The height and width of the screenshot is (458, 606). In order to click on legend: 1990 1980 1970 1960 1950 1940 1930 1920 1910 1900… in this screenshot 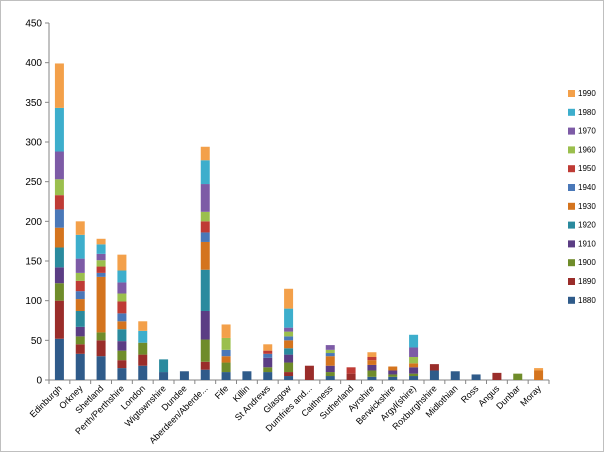, I will do `click(582, 197)`.